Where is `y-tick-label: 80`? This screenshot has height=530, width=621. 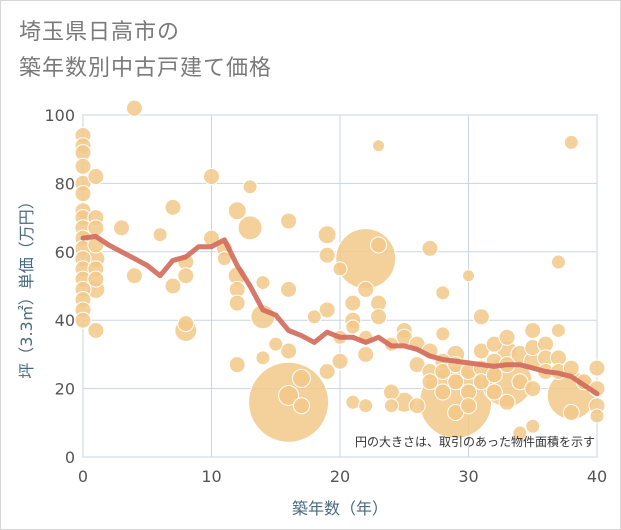 y-tick-label: 80 is located at coordinates (65, 183).